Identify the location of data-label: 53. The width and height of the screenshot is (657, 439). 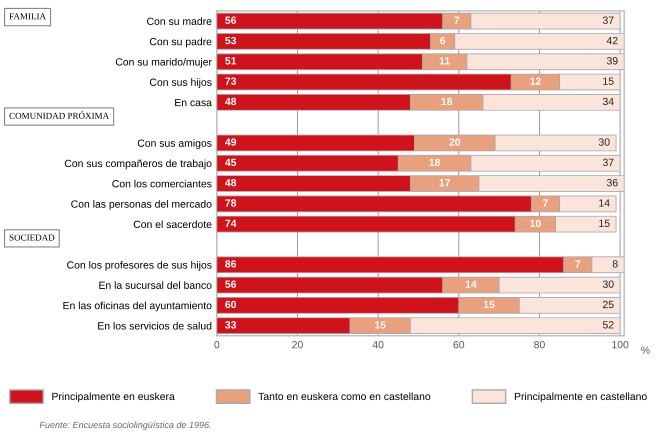
(230, 40).